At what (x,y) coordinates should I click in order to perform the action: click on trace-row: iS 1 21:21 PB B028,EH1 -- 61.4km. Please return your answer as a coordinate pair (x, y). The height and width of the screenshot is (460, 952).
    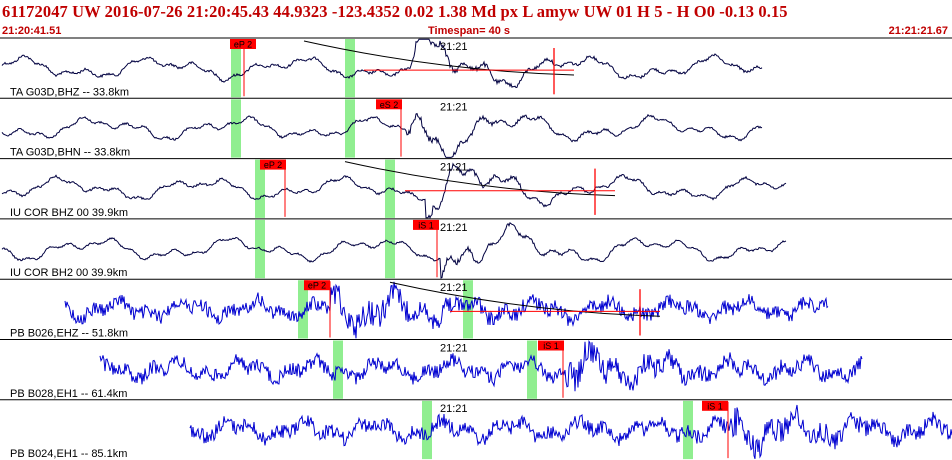
    Looking at the image, I should click on (476, 369).